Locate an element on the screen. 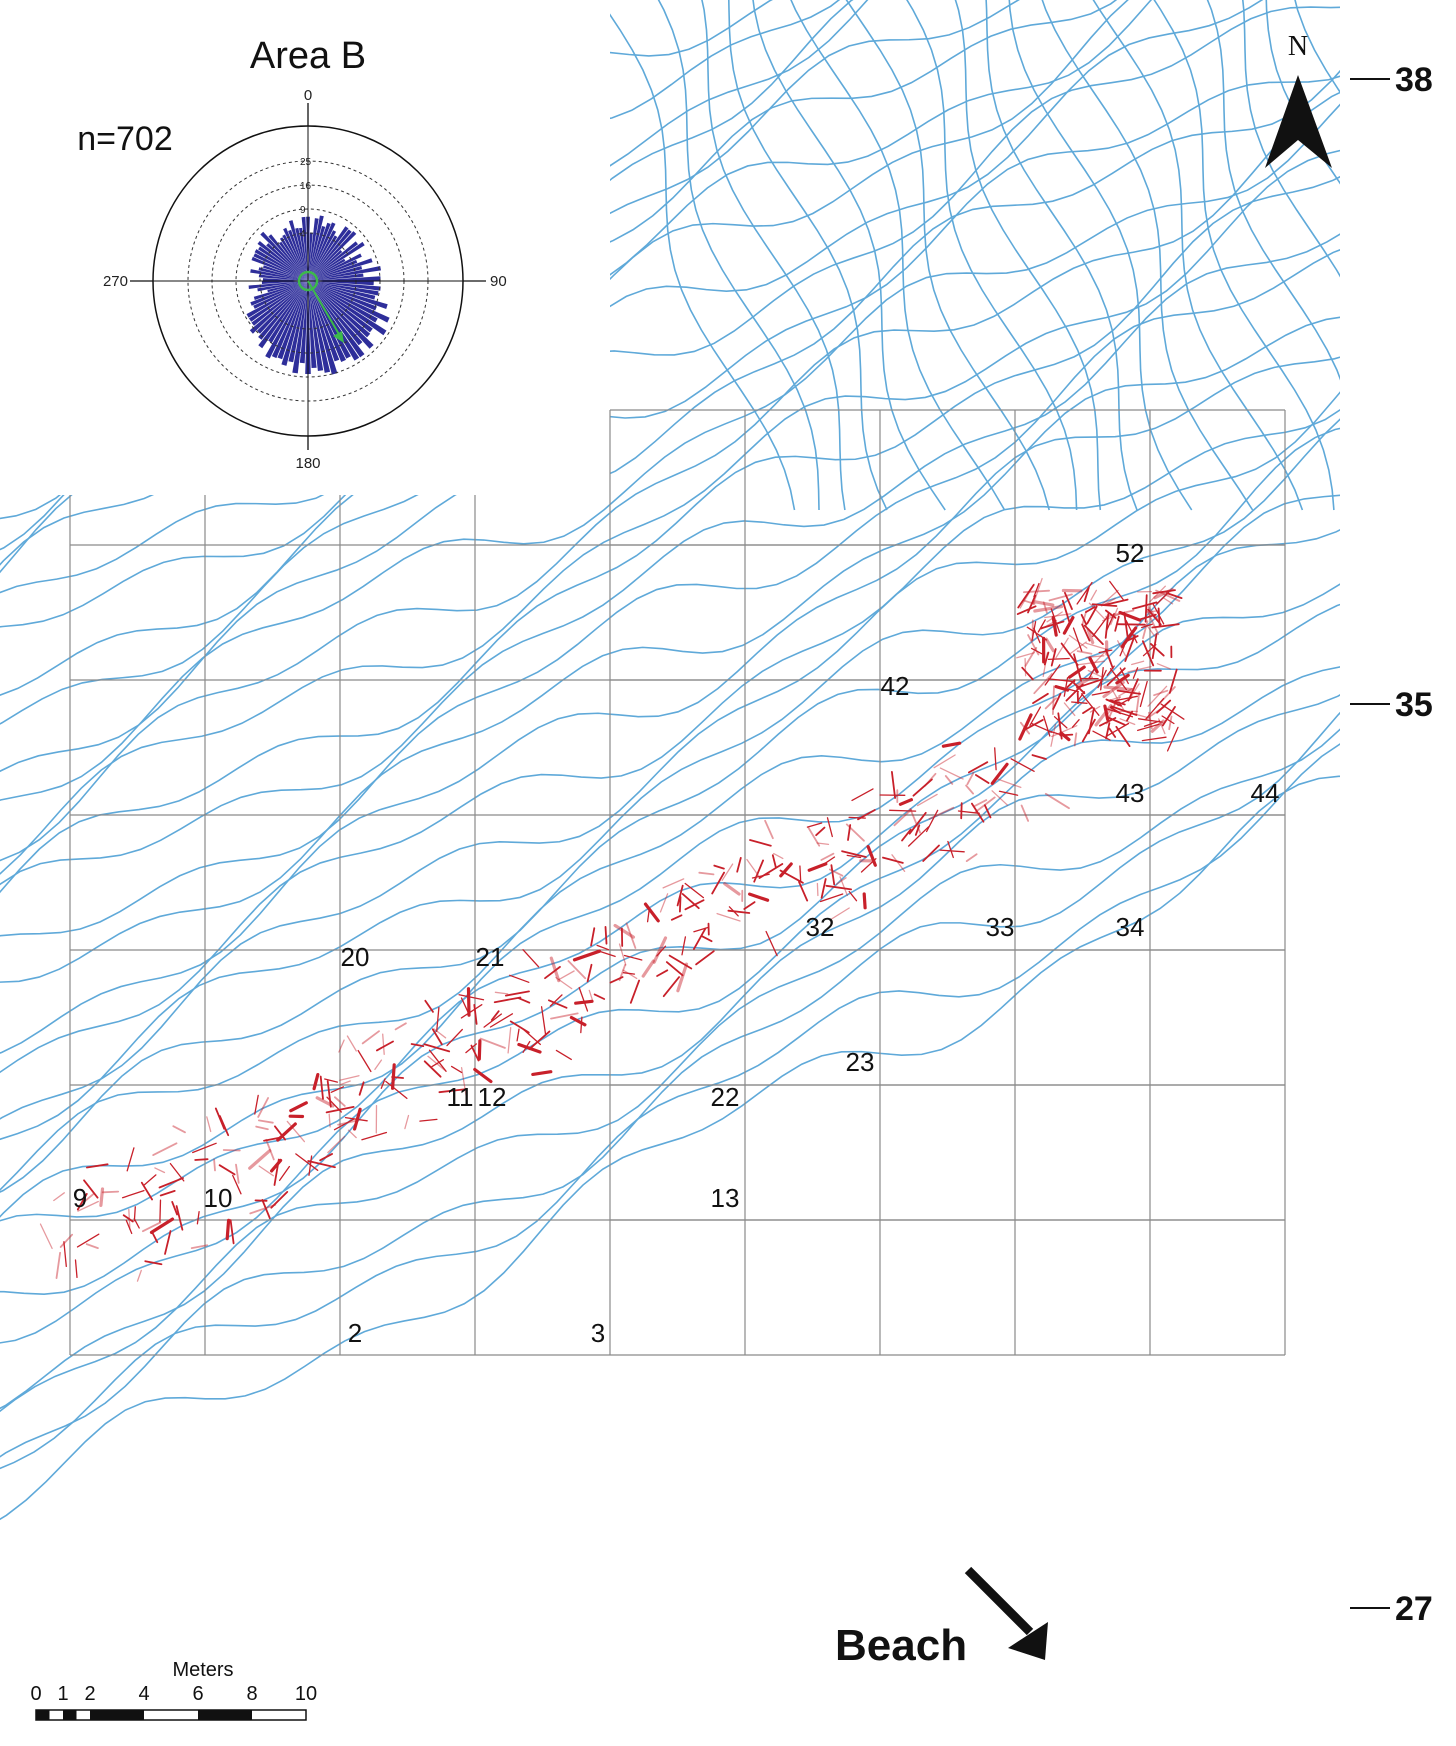 The width and height of the screenshot is (1456, 1746). beach-arrow-icon is located at coordinates (1006, 1613).